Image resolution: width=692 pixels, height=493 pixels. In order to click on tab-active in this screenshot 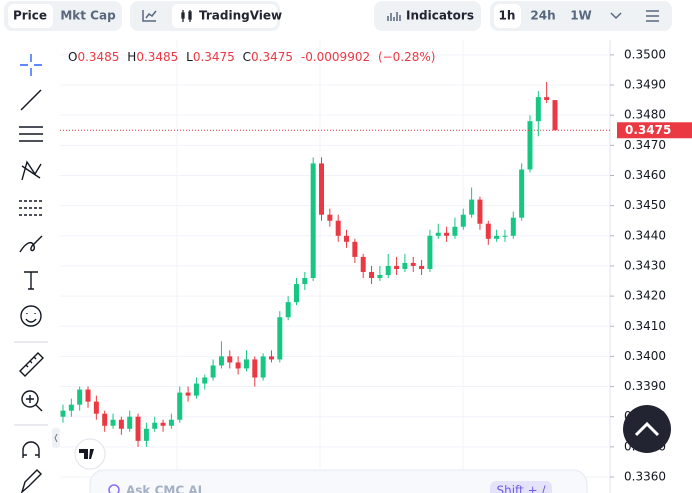, I will do `click(30, 16)`.